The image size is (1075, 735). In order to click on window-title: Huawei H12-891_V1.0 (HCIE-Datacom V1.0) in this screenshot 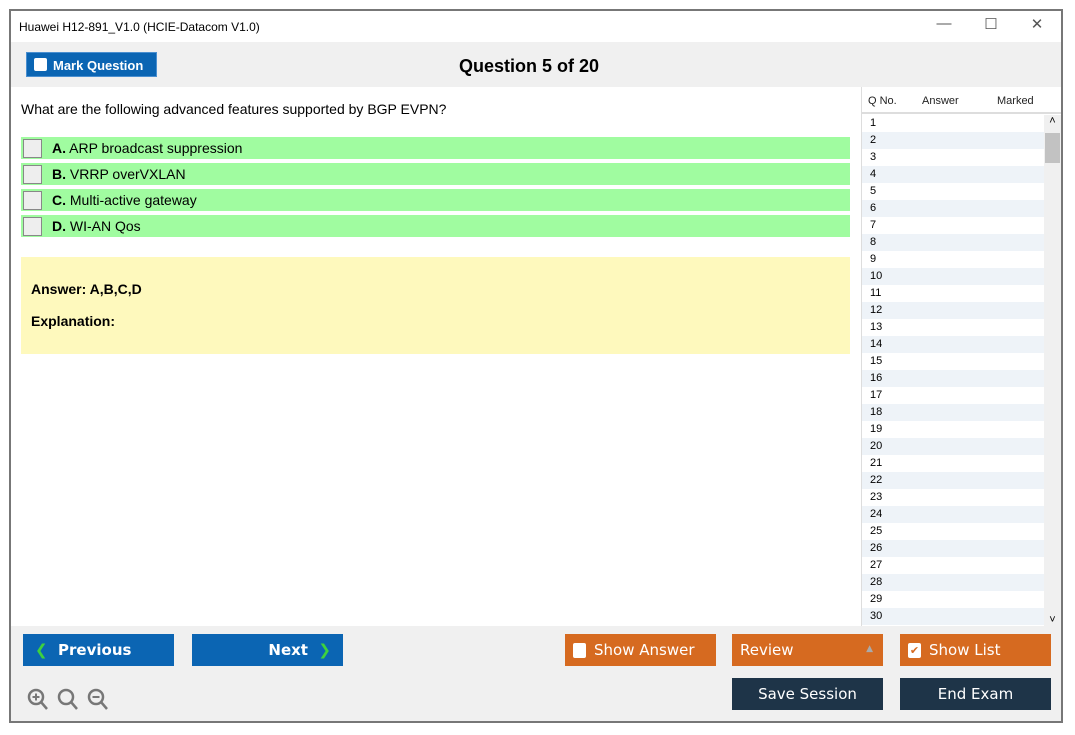, I will do `click(139, 27)`.